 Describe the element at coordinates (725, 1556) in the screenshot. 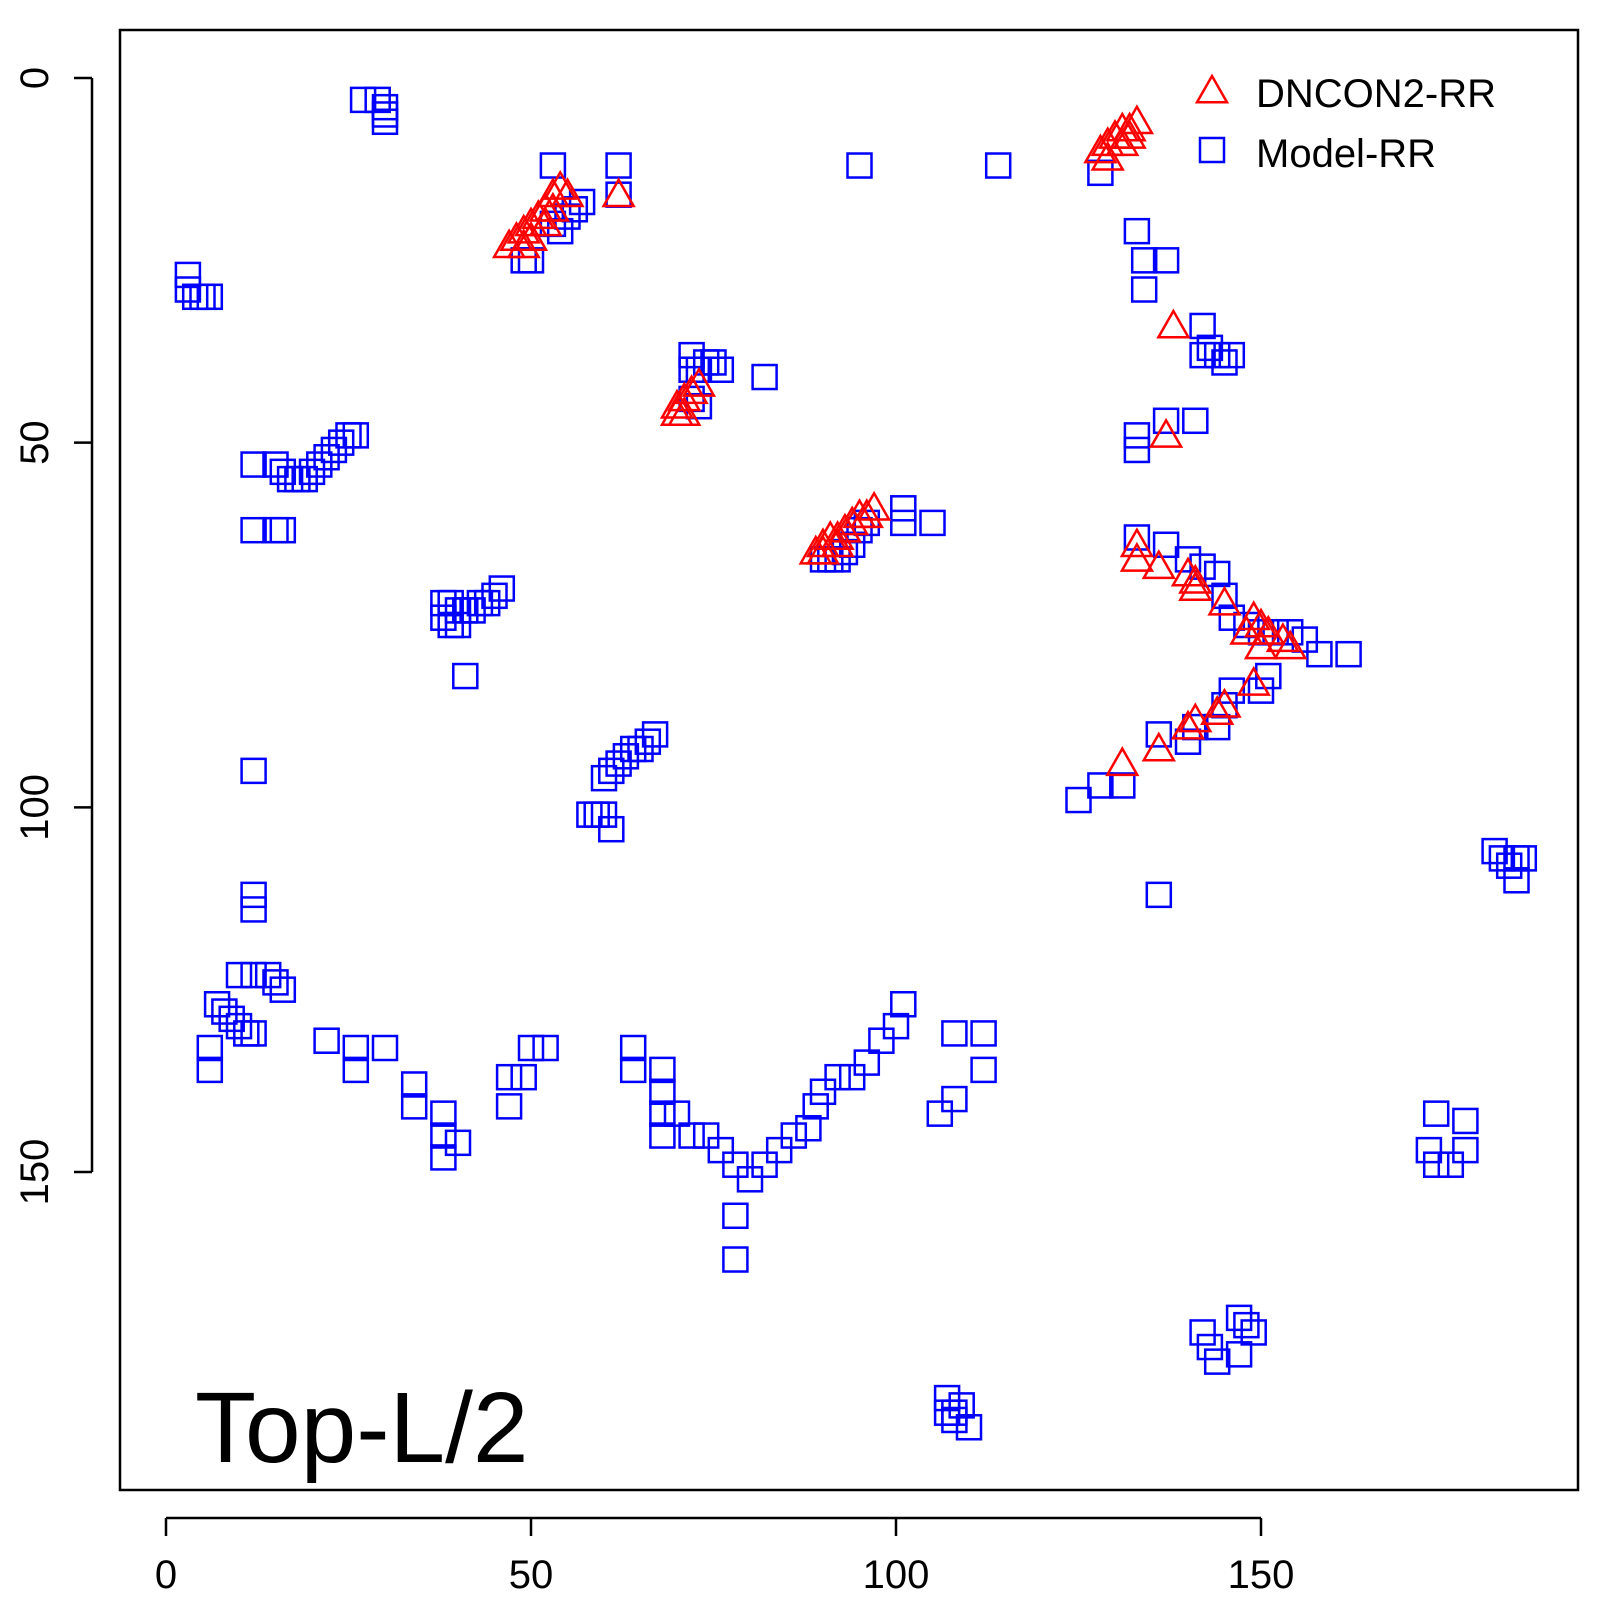

I see `x-axis: 0 50 100 150` at that location.